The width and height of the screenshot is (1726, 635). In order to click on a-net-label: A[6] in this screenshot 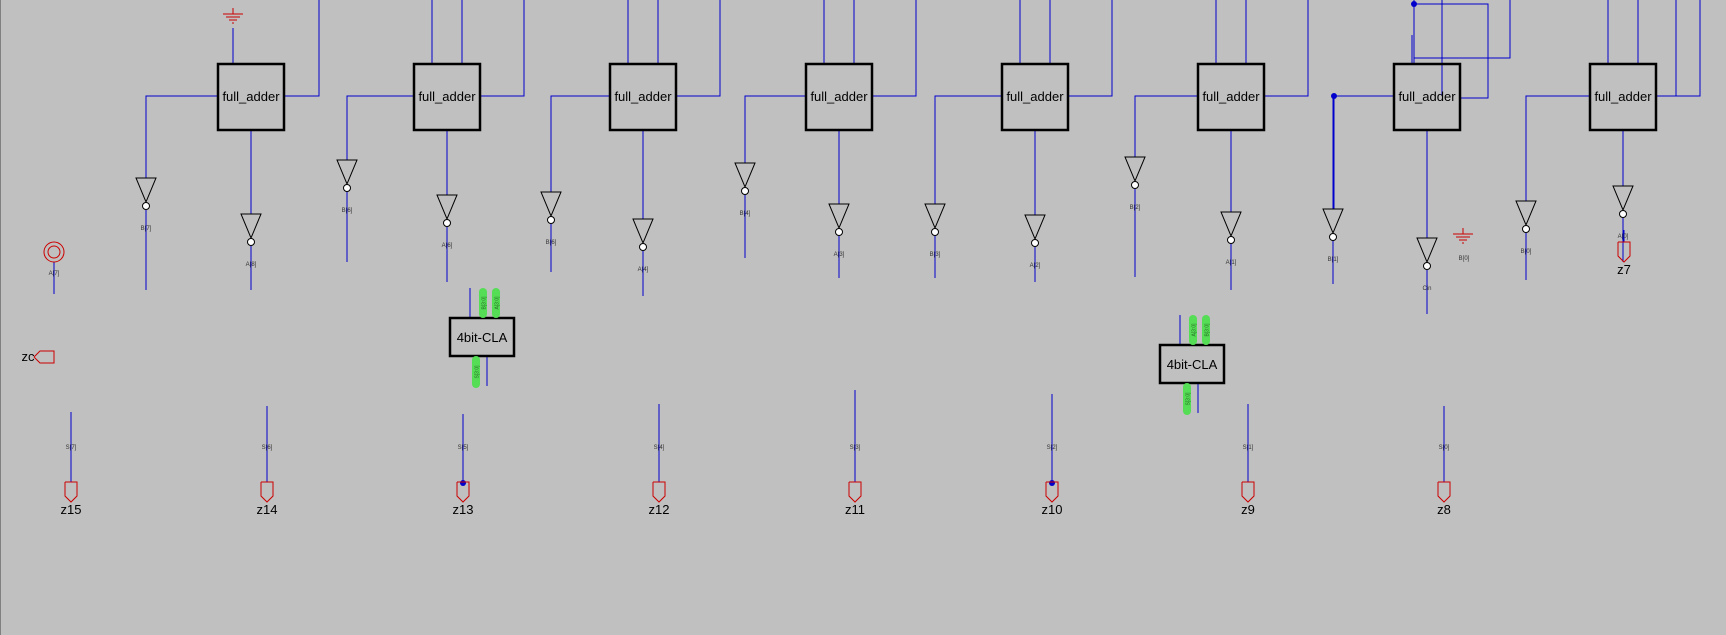, I will do `click(447, 246)`.